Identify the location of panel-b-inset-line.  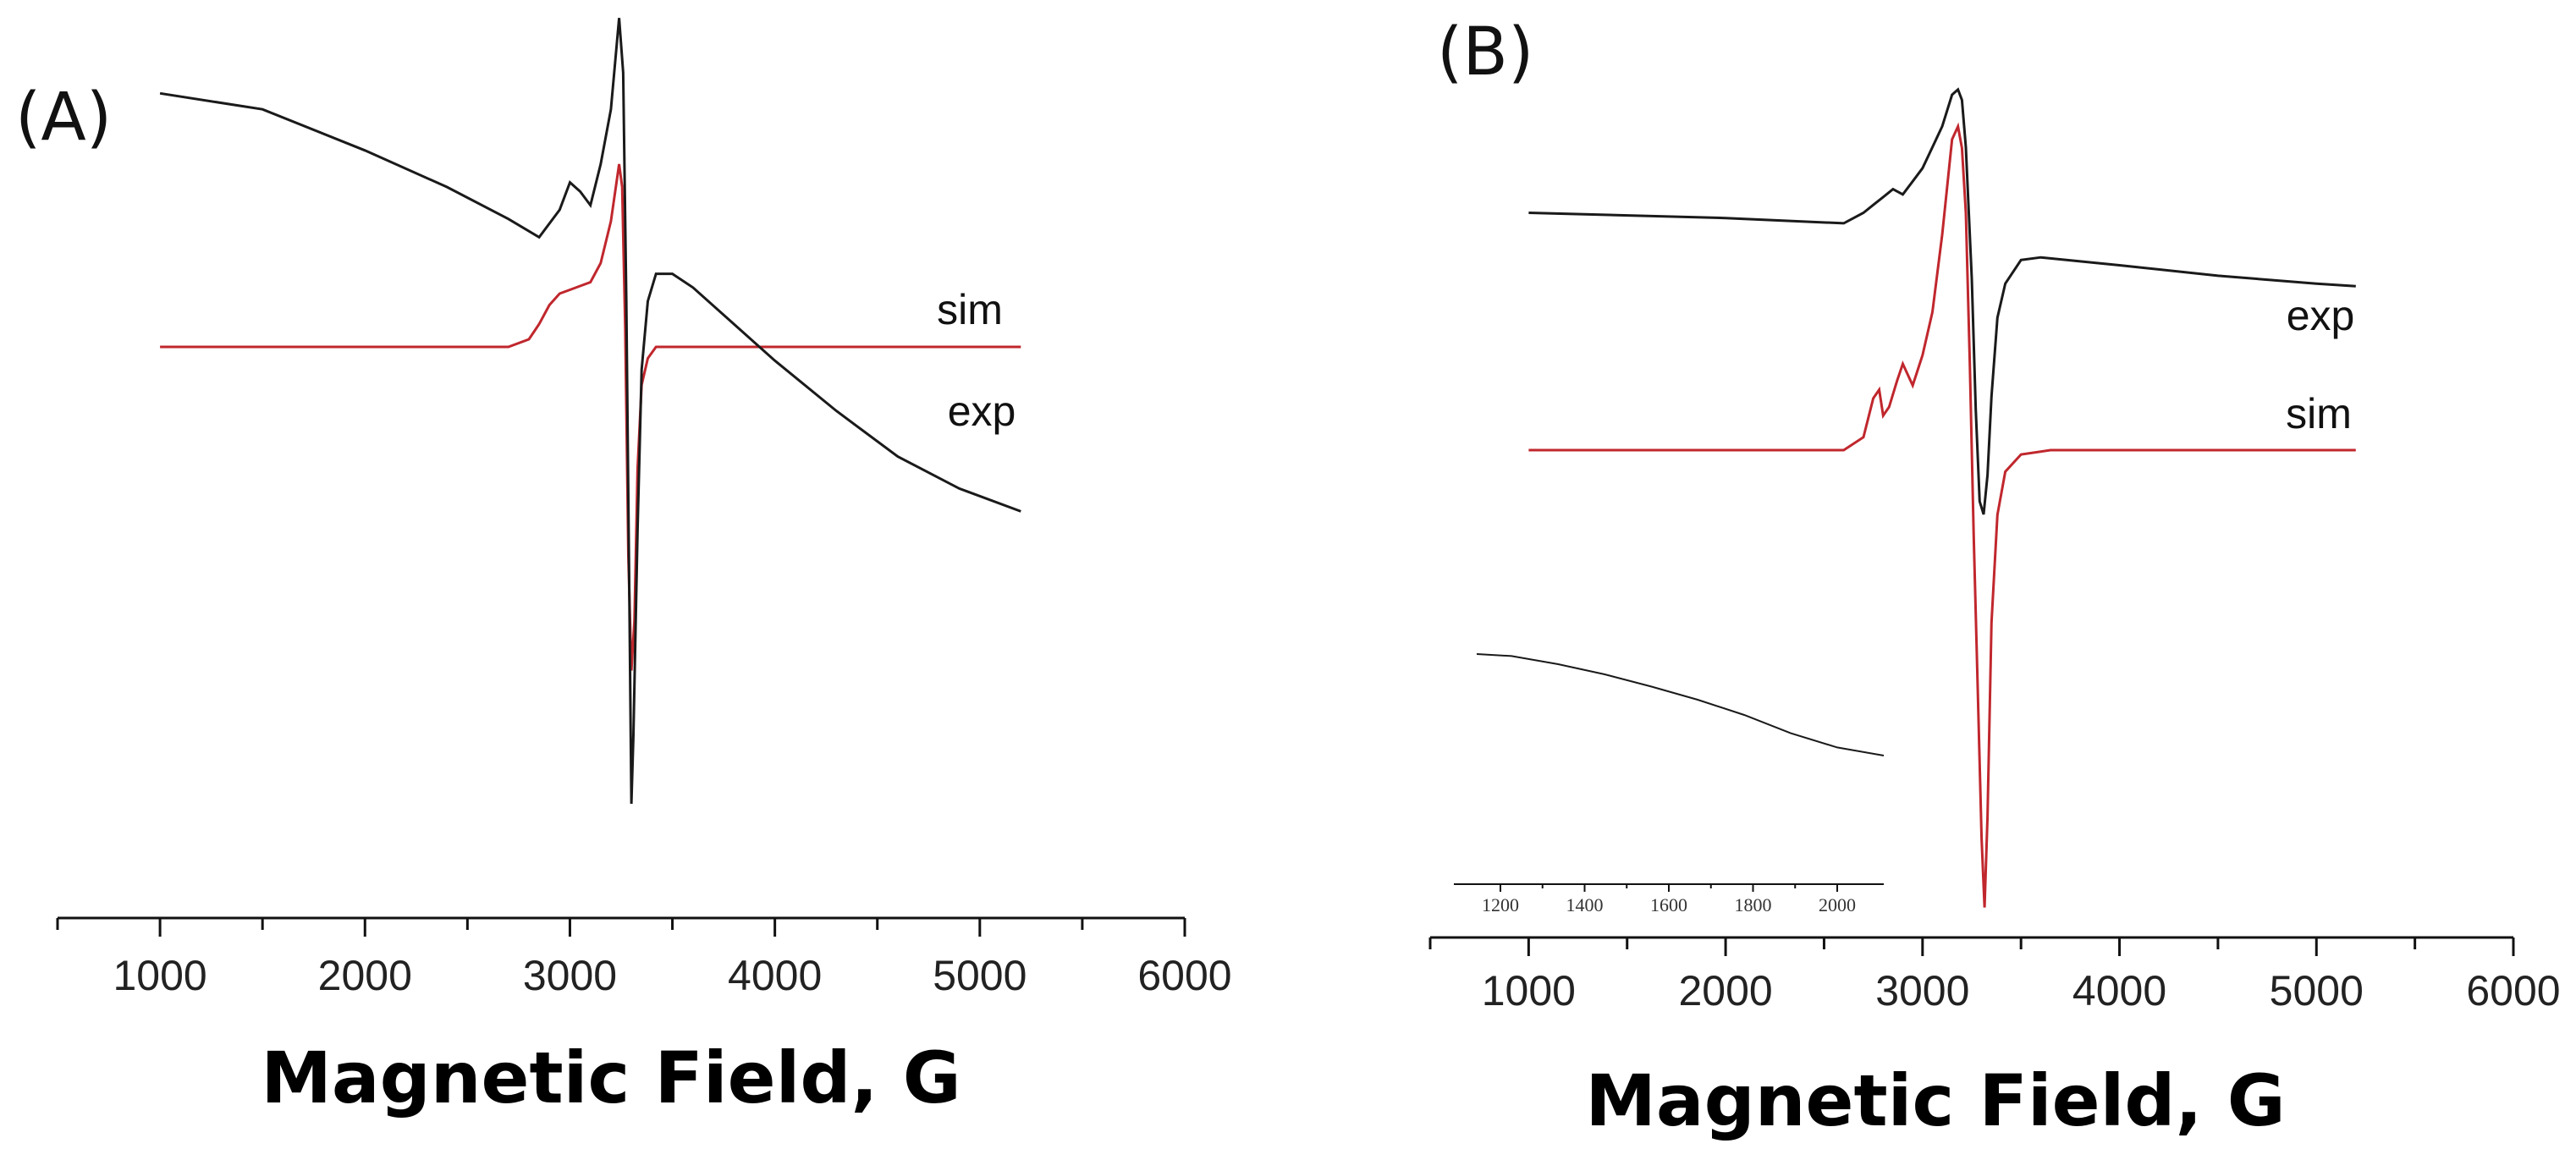
(1680, 704).